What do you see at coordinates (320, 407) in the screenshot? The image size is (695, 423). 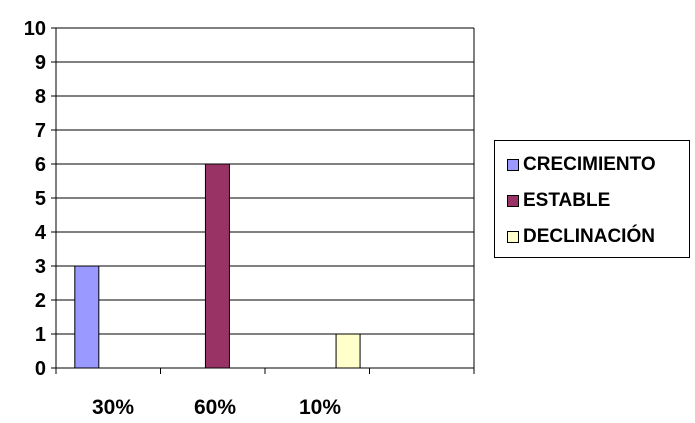 I see `x-category-label: 10%` at bounding box center [320, 407].